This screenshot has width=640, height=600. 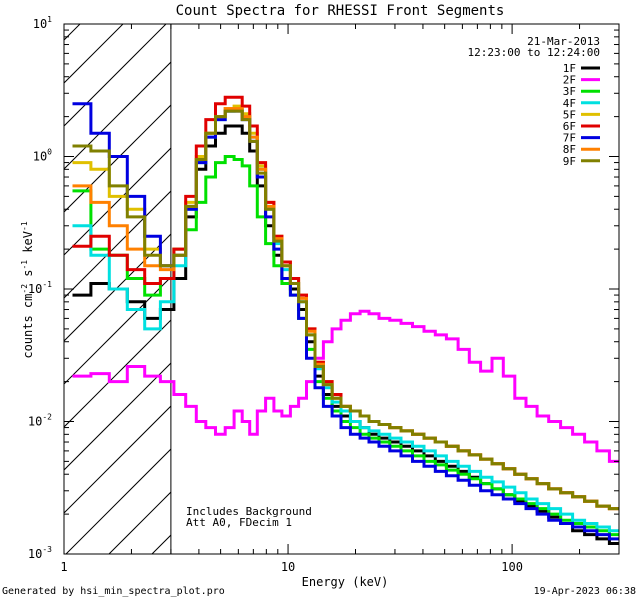 I want to click on y-axis-label: counts cm-2 s-1 keV-1, so click(x=27, y=289).